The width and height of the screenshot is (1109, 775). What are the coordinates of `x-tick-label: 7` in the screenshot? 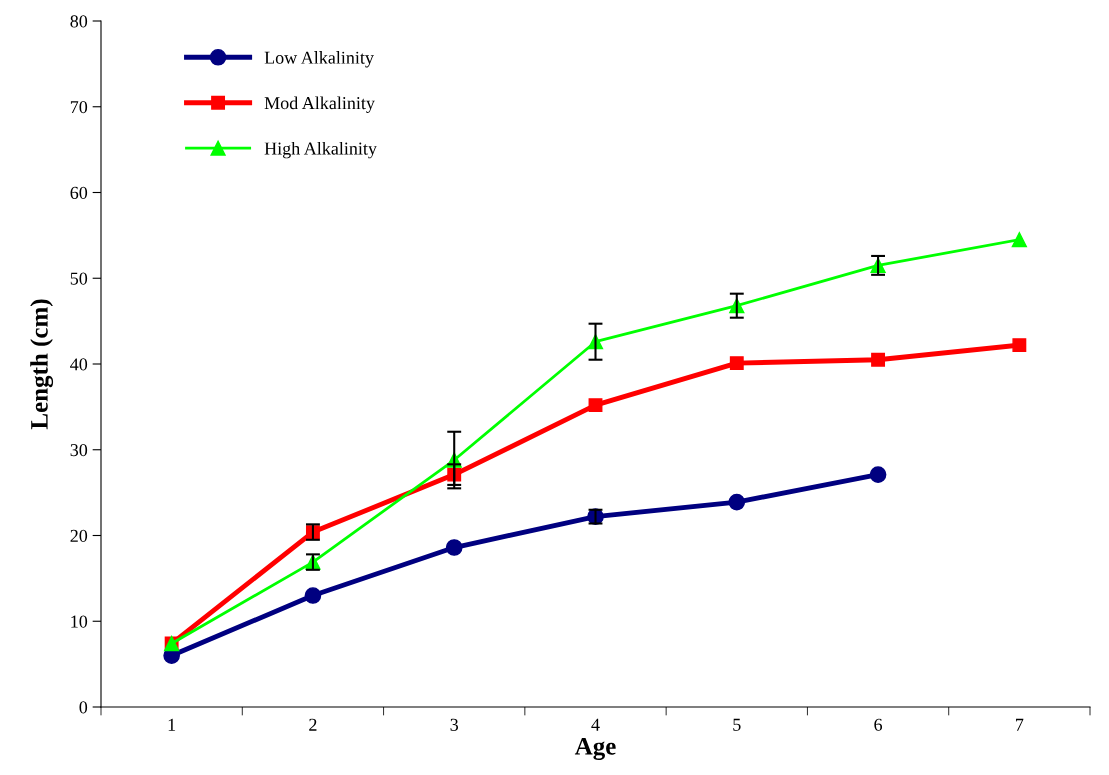 It's located at (1020, 724).